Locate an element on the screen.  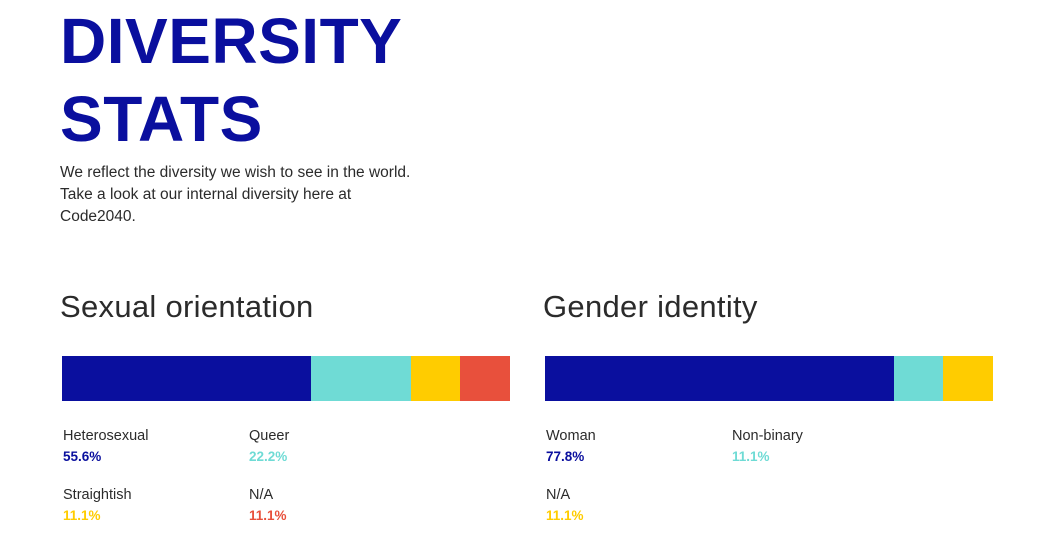
legend-value: 77.8% is located at coordinates (565, 456).